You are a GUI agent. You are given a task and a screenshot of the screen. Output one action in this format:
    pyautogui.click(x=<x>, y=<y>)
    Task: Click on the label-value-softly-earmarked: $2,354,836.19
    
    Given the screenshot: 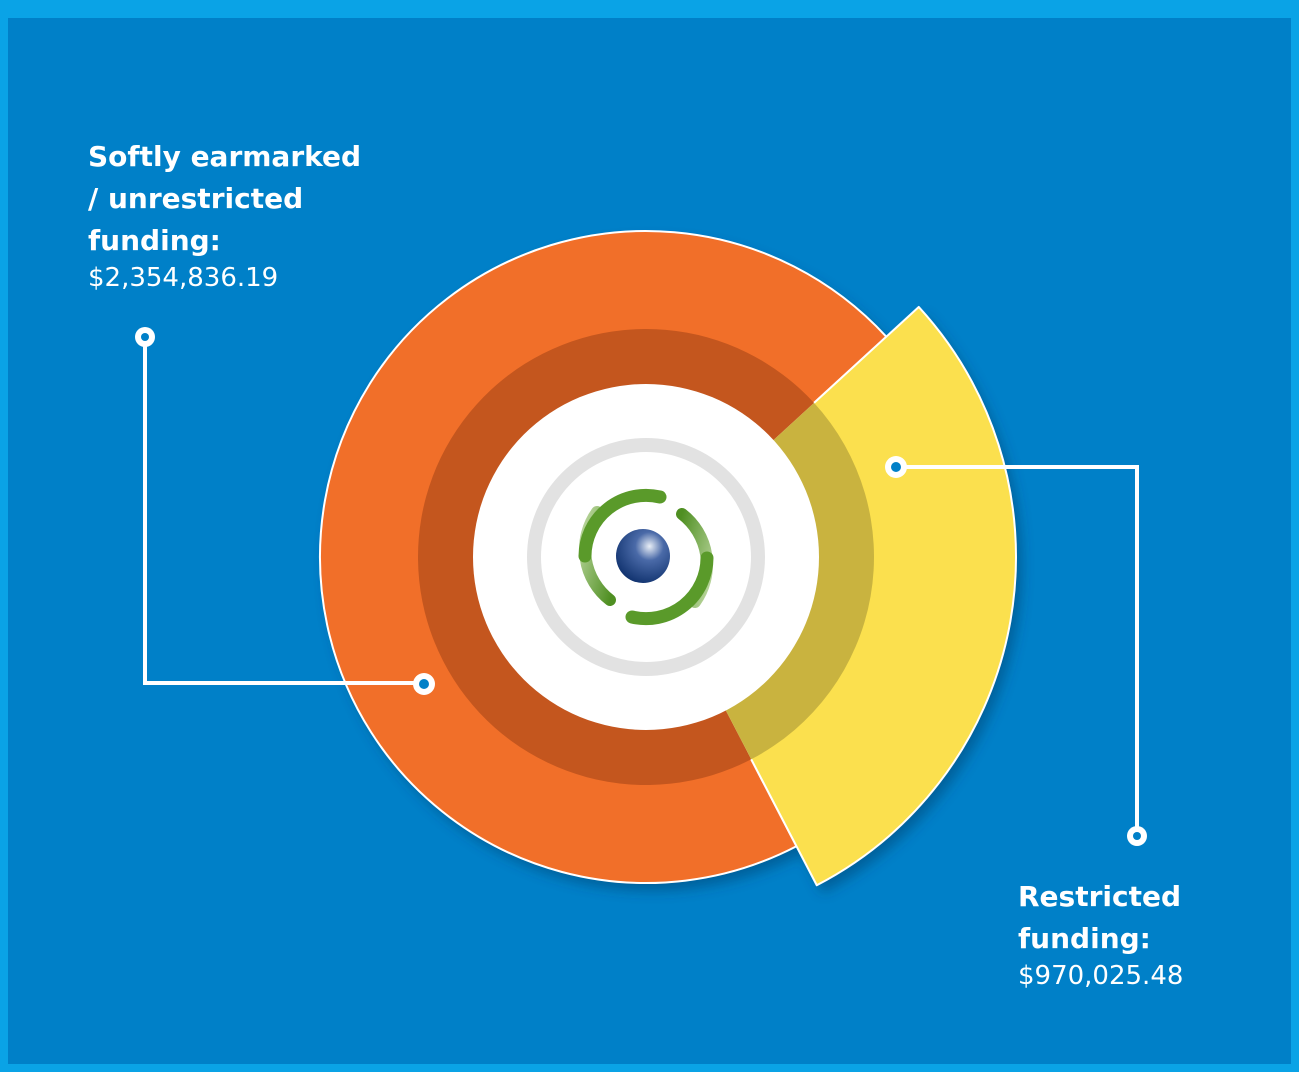 What is the action you would take?
    pyautogui.click(x=183, y=278)
    